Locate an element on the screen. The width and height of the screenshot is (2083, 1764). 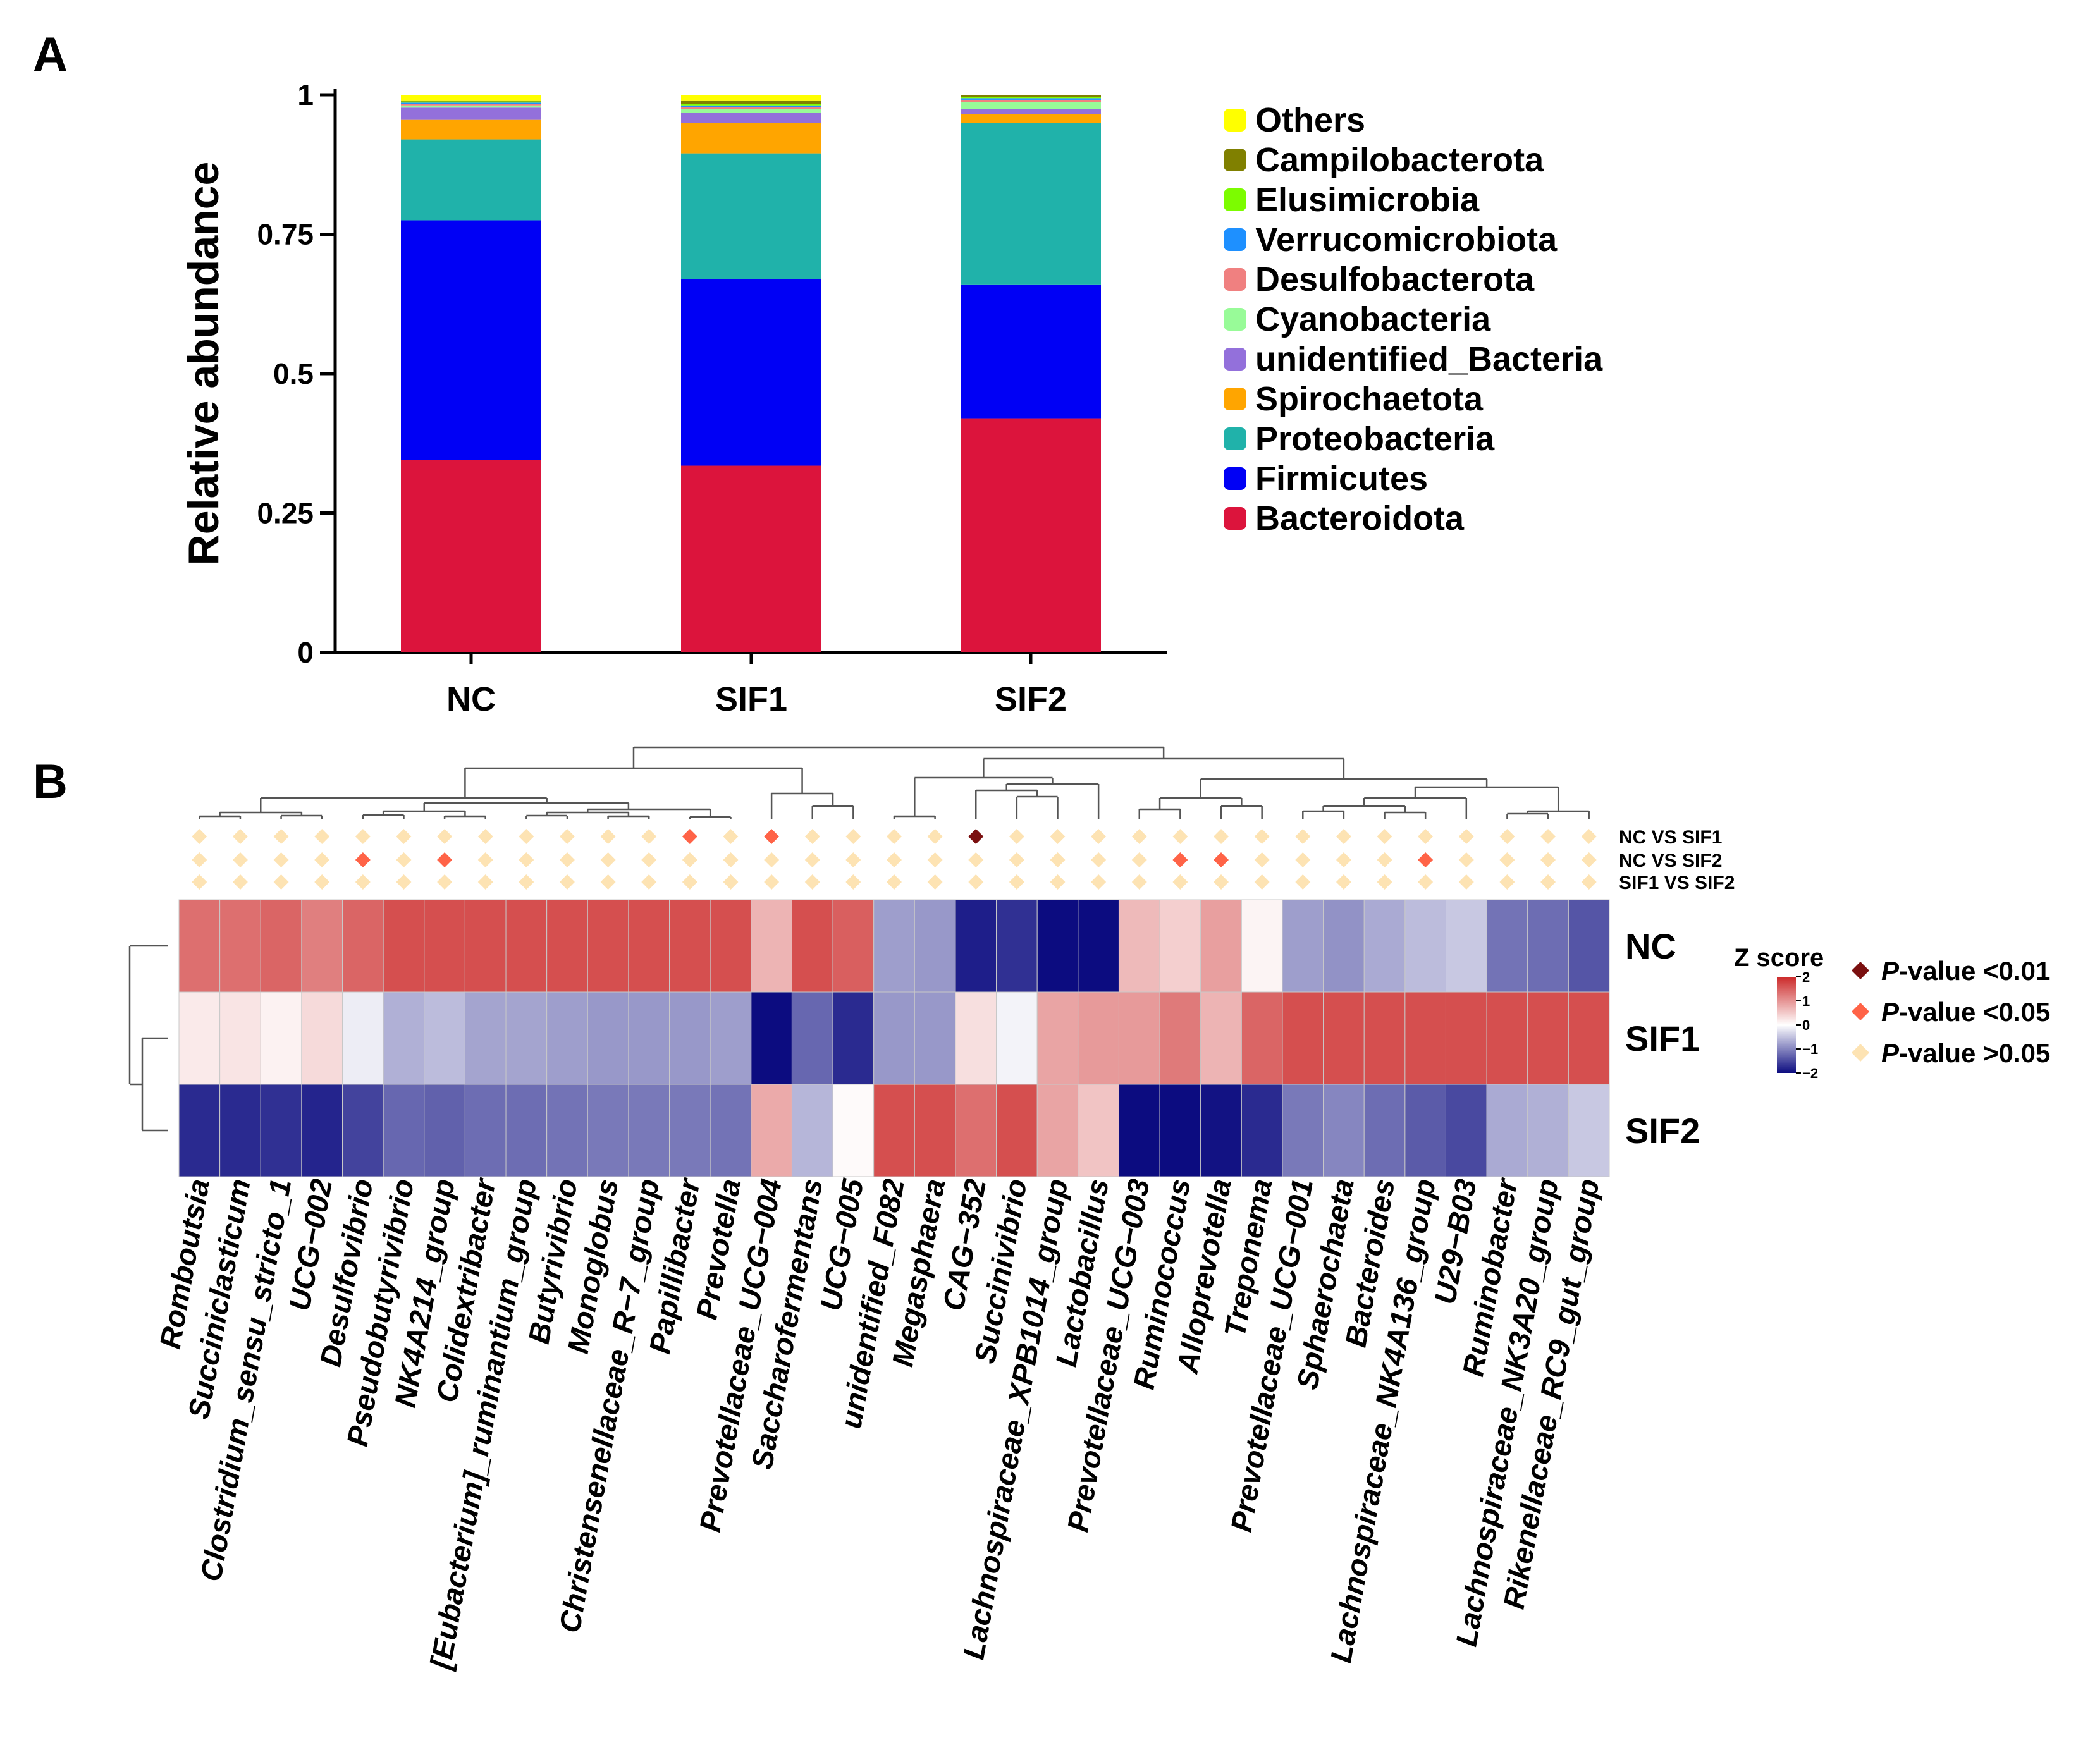
pvalue-legend-text: -value <0.05 is located at coordinates (1974, 1012).